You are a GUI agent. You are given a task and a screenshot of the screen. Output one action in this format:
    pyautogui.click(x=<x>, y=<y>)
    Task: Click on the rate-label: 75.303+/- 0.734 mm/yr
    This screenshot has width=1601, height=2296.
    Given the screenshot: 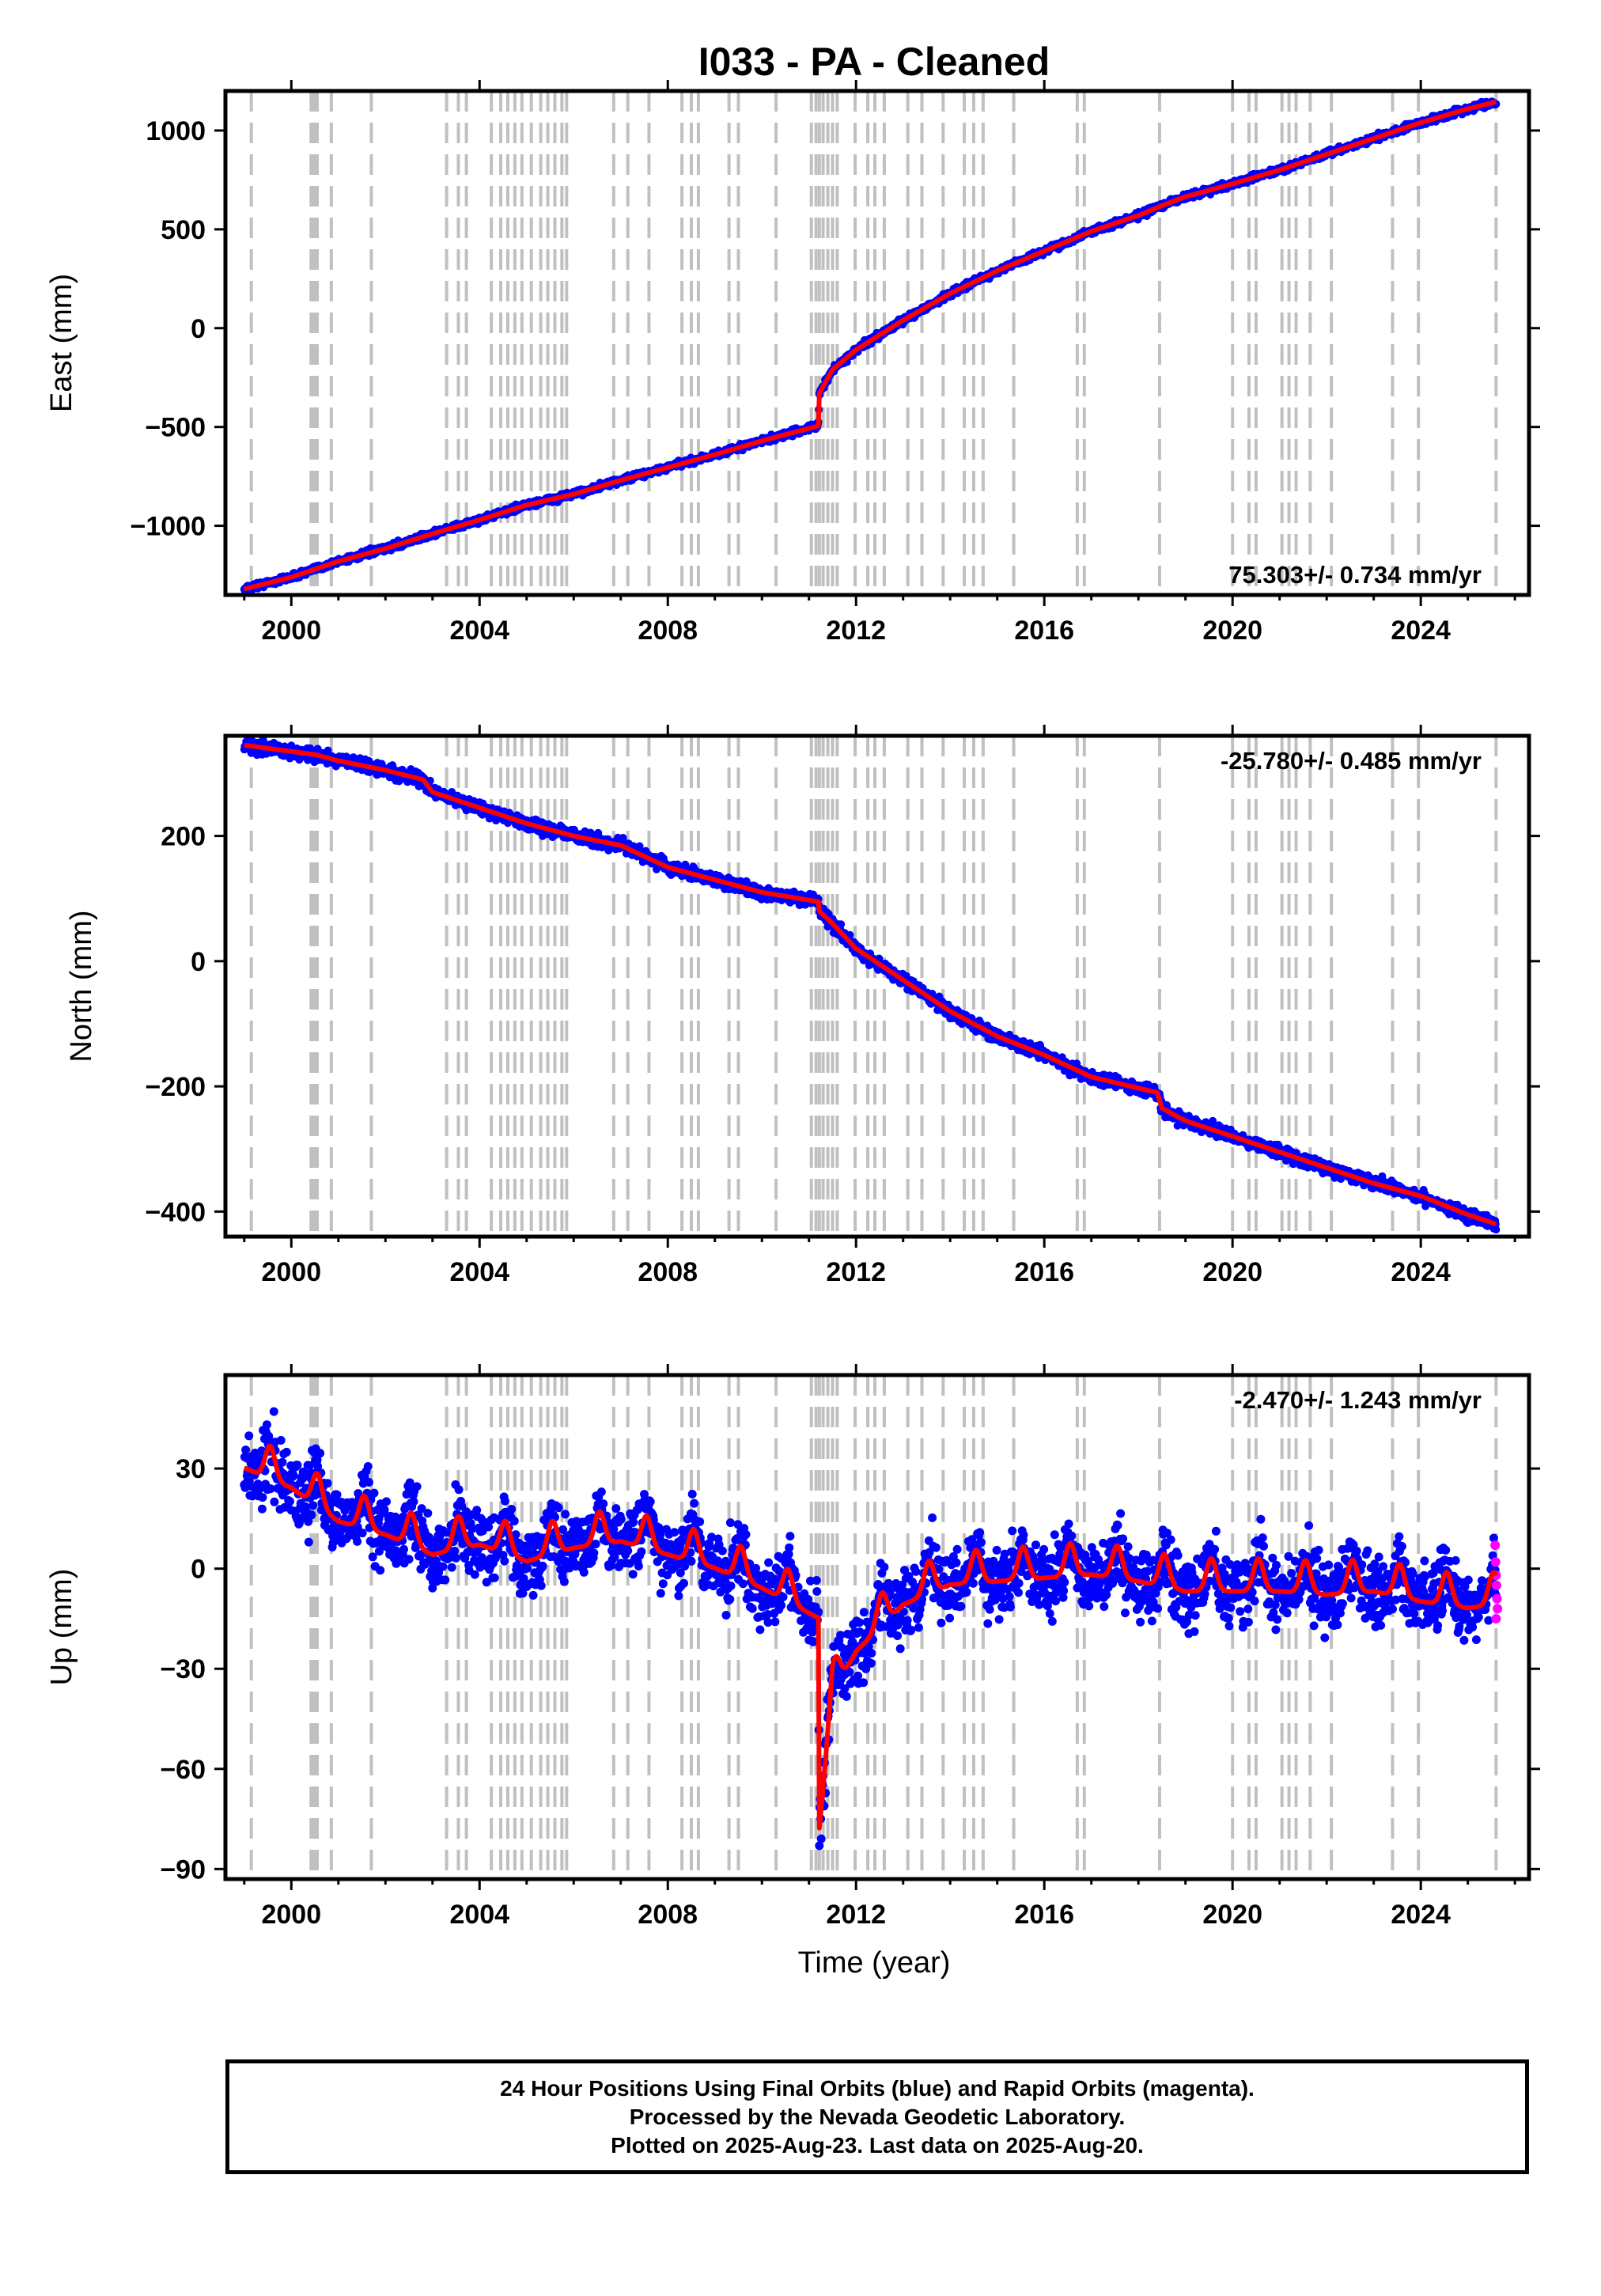 What is the action you would take?
    pyautogui.click(x=1355, y=575)
    